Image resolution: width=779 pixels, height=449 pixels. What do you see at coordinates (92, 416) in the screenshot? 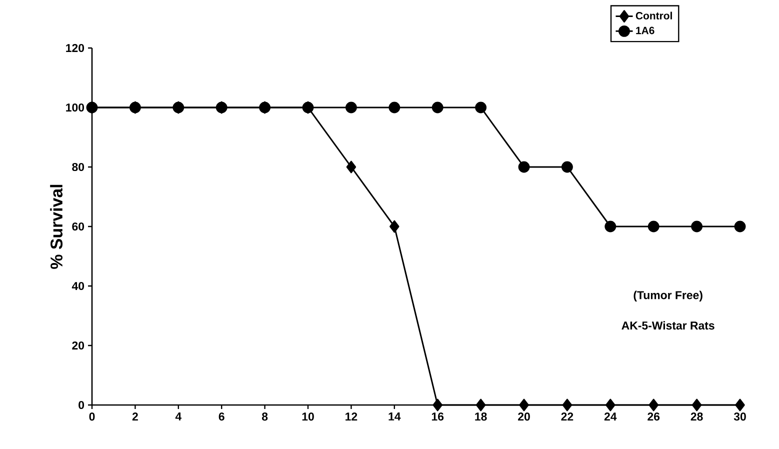
I see `x-tick-label: 0` at bounding box center [92, 416].